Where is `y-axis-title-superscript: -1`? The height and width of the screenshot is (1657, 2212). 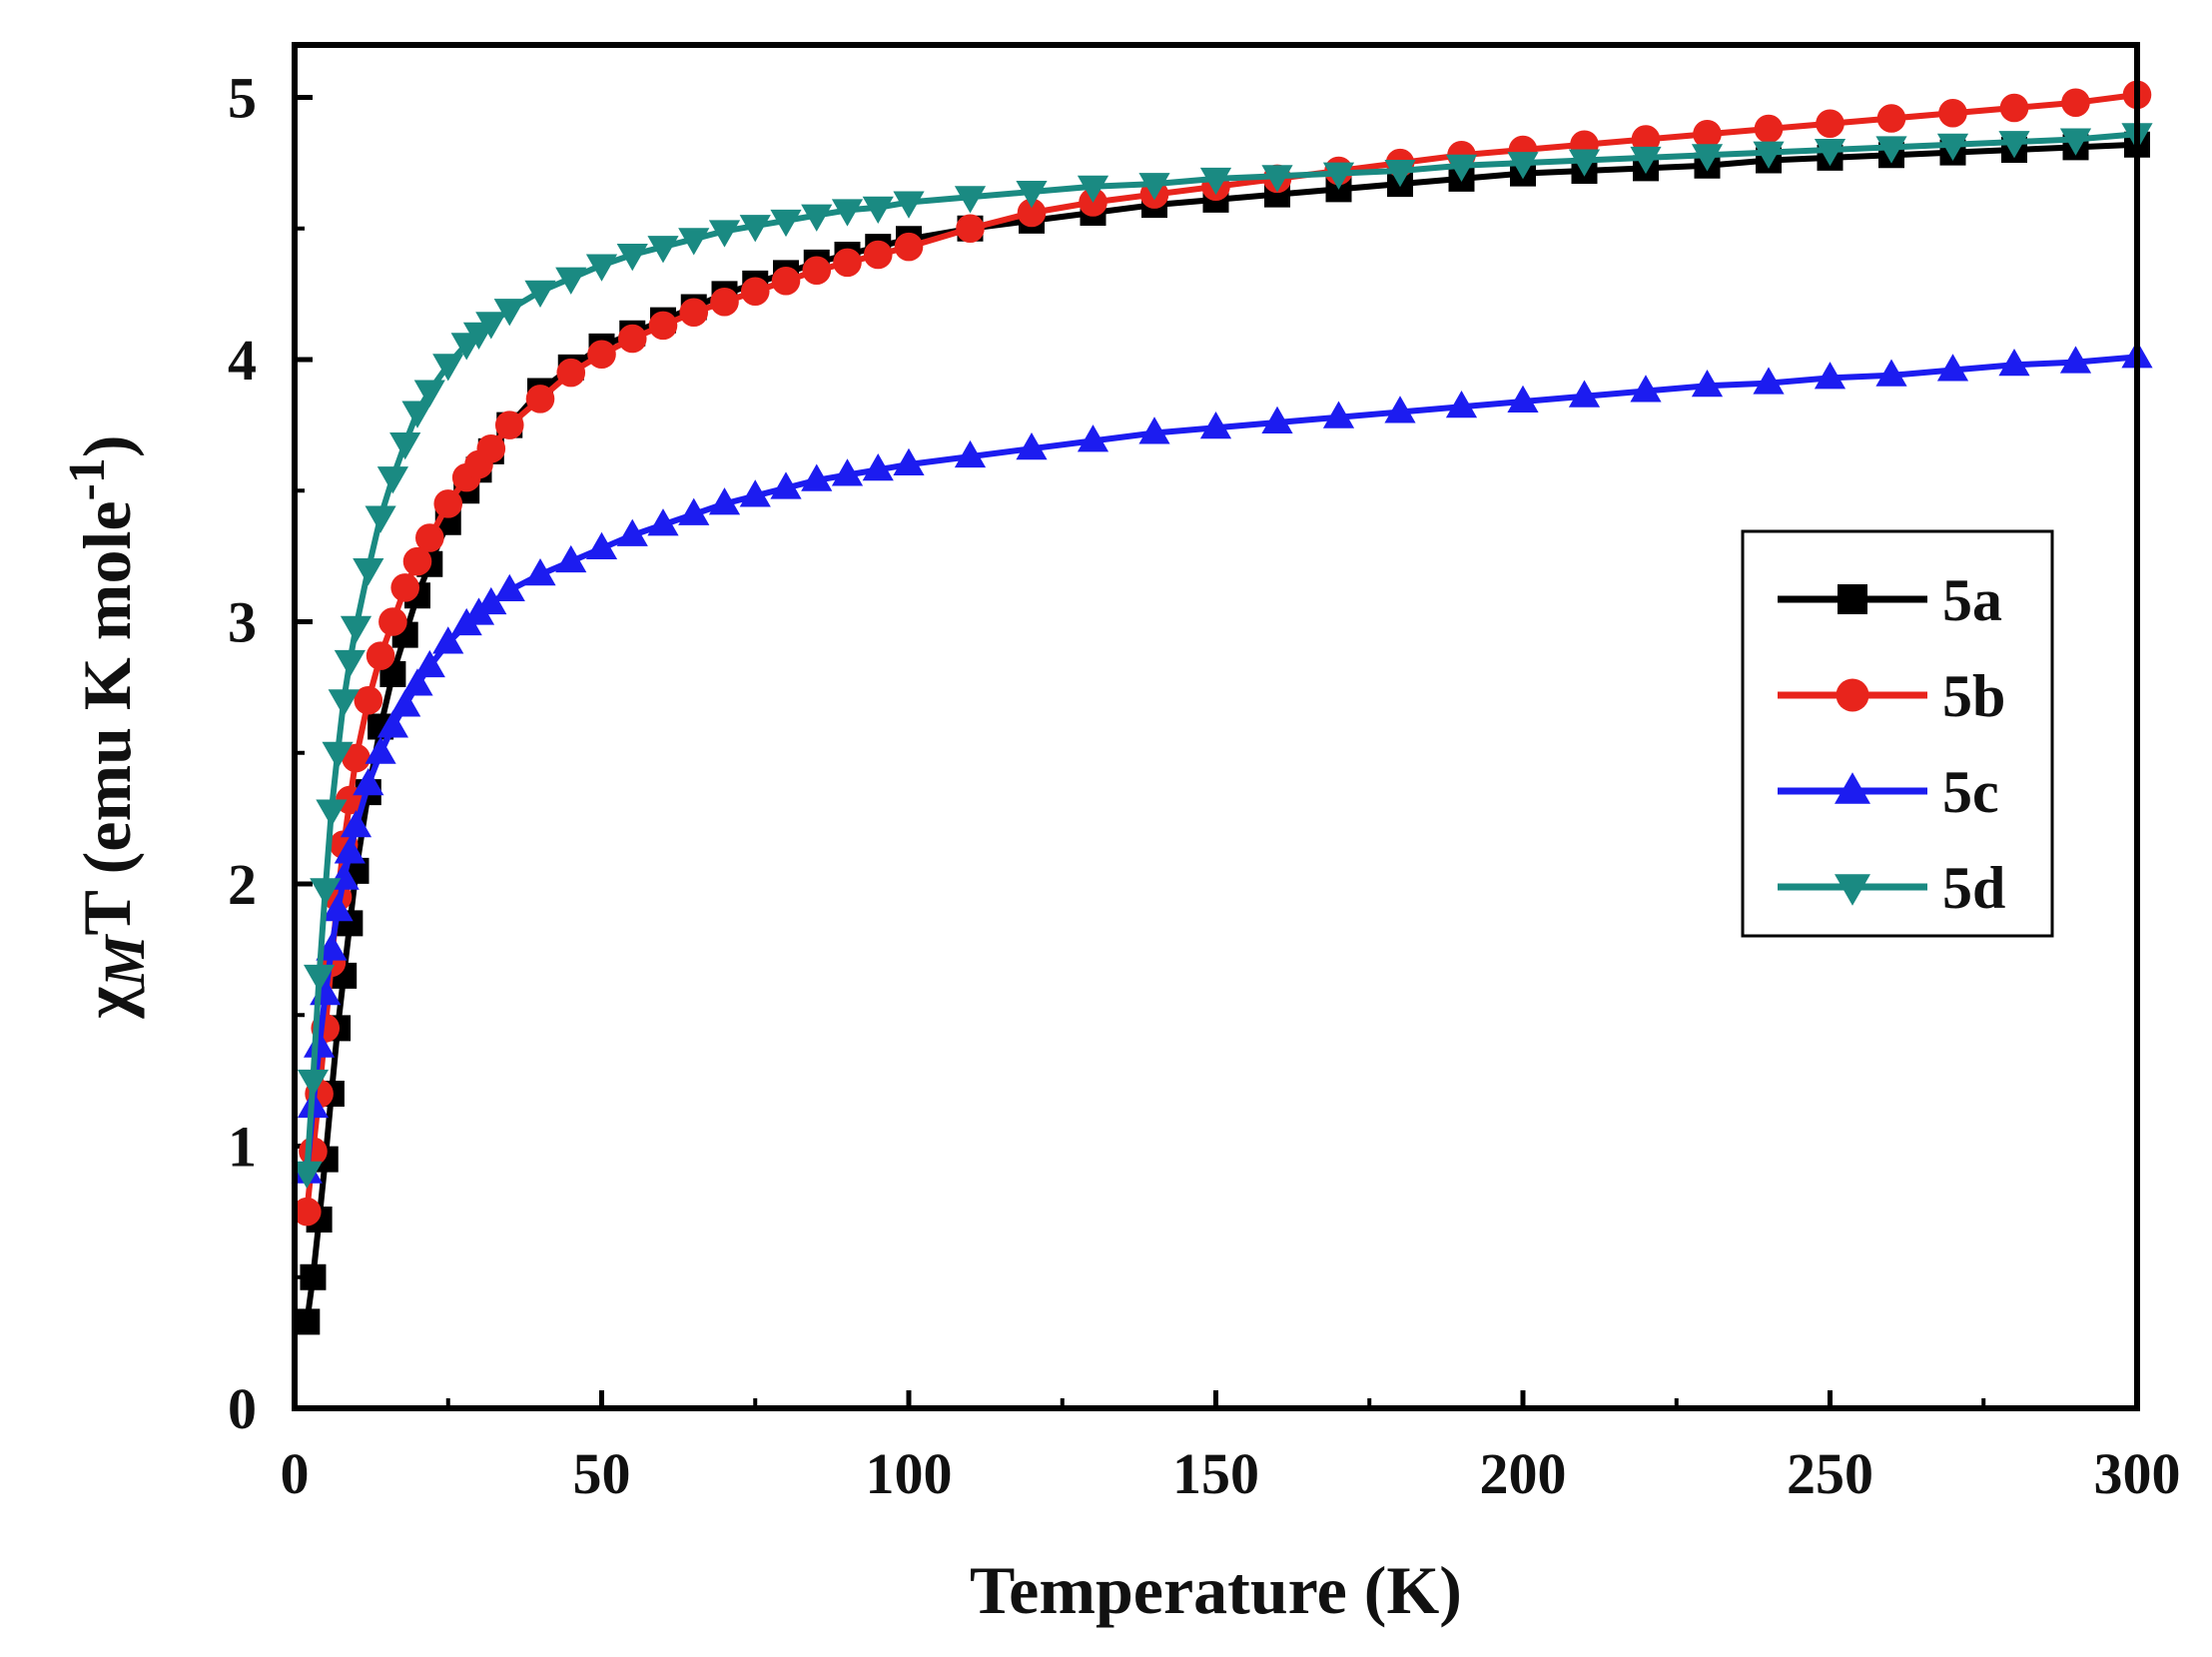
y-axis-title-superscript: -1 is located at coordinates (87, 478).